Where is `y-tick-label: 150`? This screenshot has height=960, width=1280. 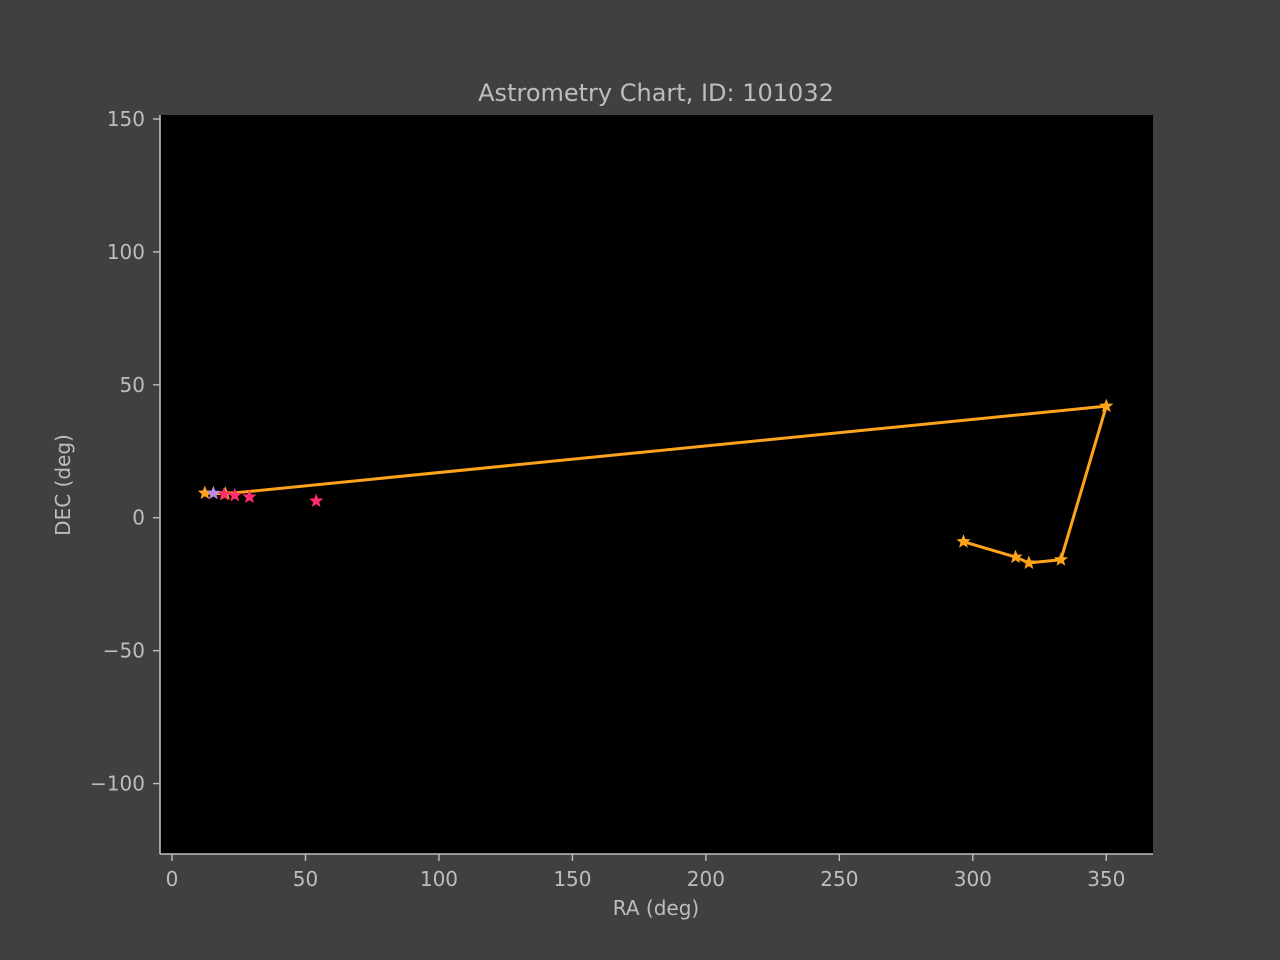 y-tick-label: 150 is located at coordinates (126, 119).